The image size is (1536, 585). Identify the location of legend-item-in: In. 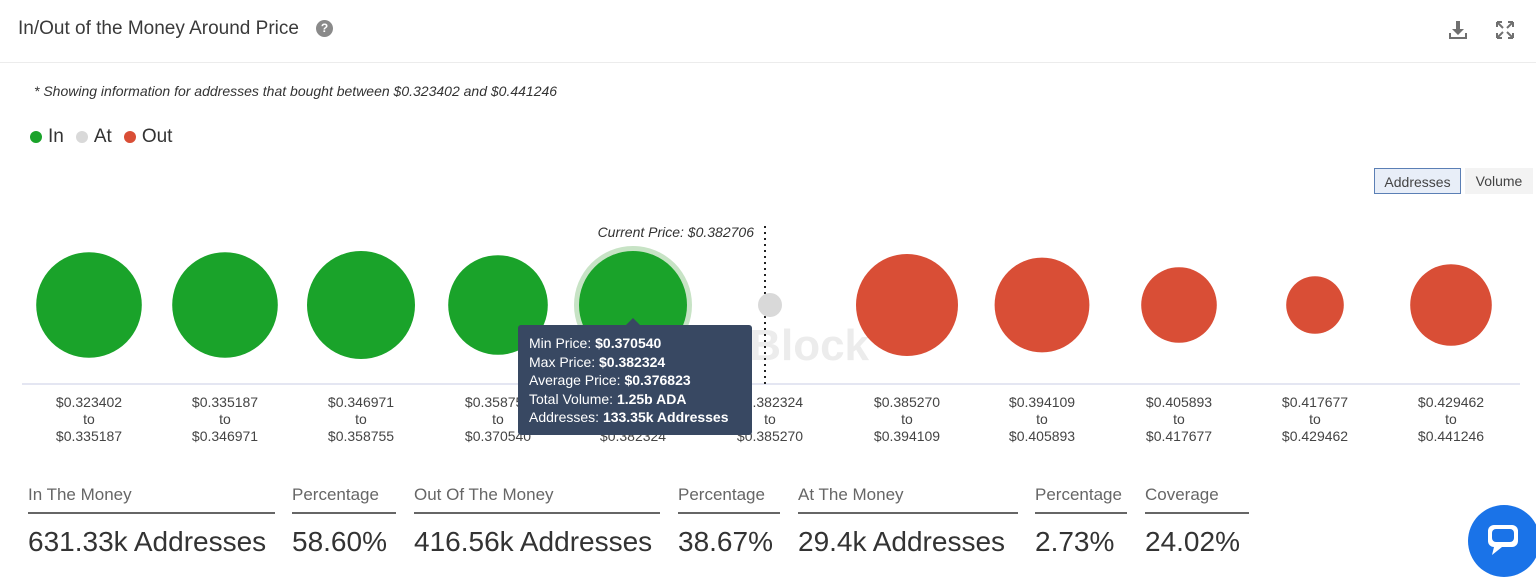
(47, 137).